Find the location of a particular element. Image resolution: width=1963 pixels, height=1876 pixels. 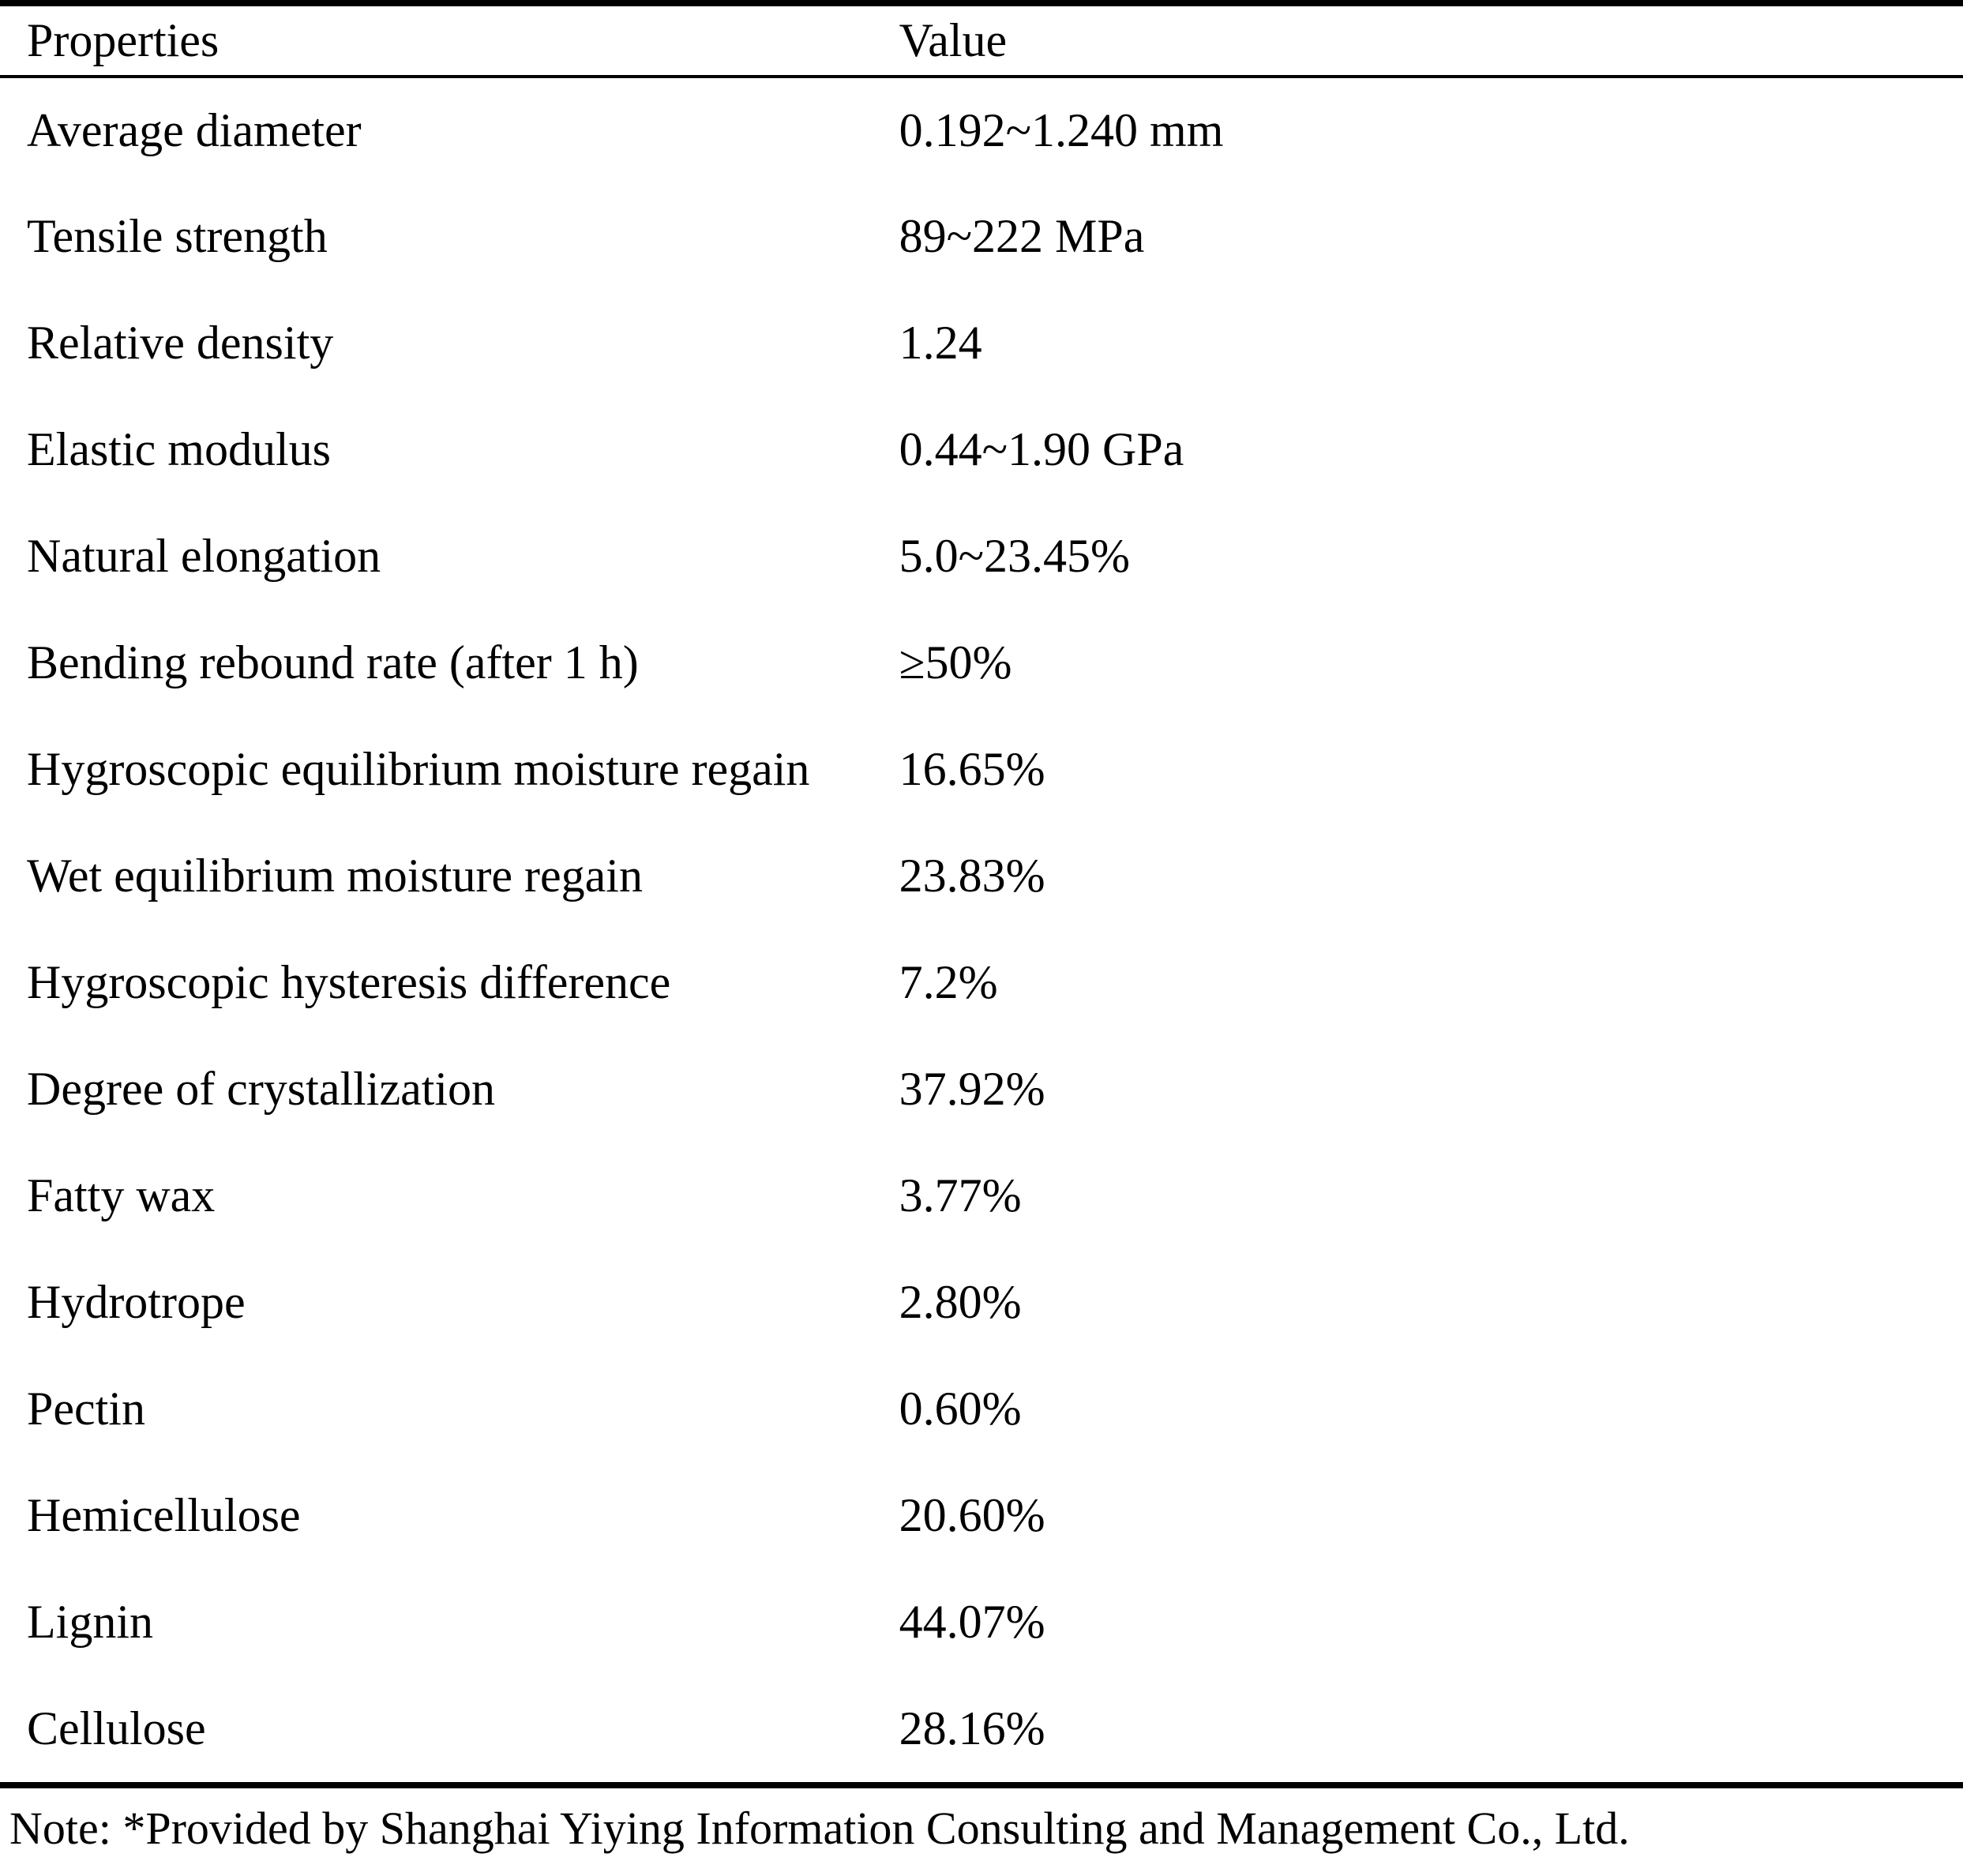

table-row: Lignin 44.07% is located at coordinates (981, 1622).